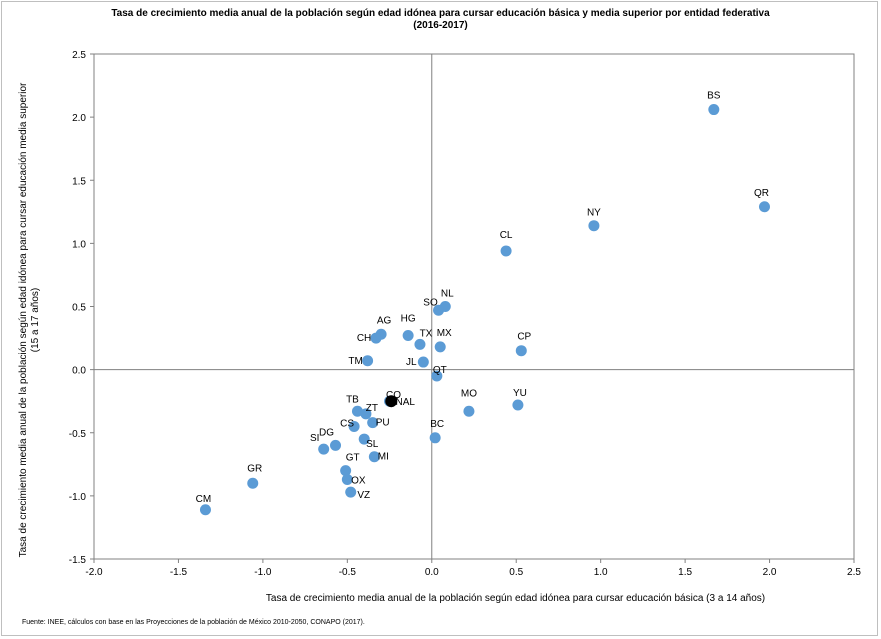 The image size is (881, 639). What do you see at coordinates (406, 402) in the screenshot?
I see `point-label-nal: NAL` at bounding box center [406, 402].